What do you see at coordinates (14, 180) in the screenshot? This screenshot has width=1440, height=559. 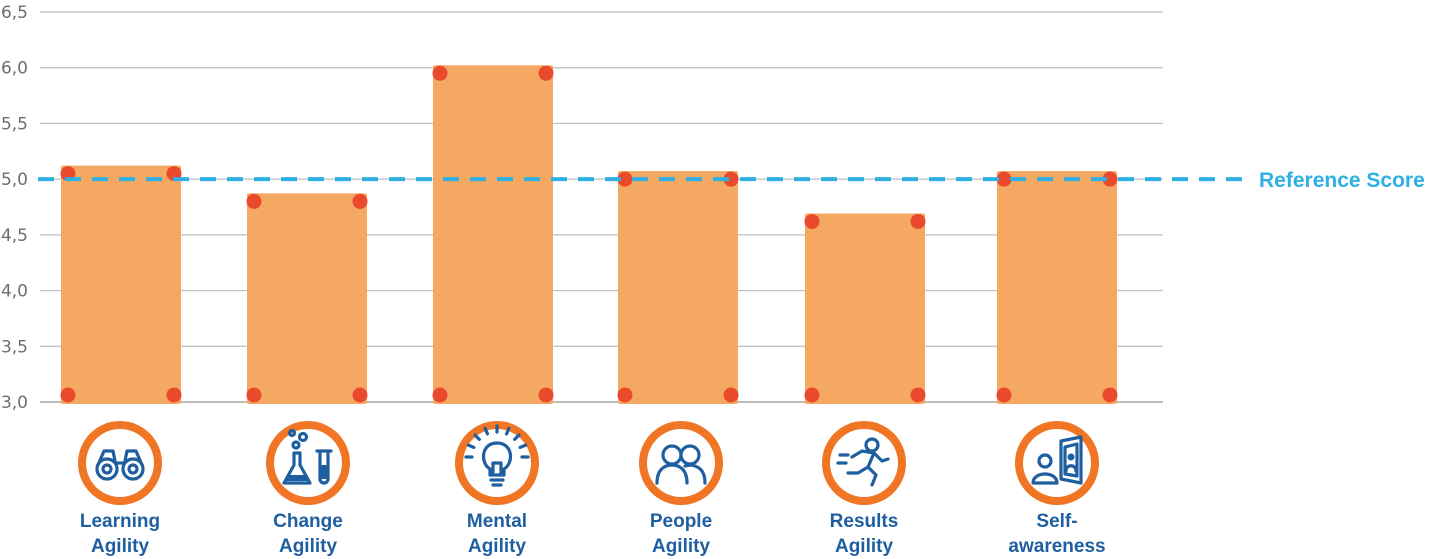 I see `y-tick-label: 5,0` at bounding box center [14, 180].